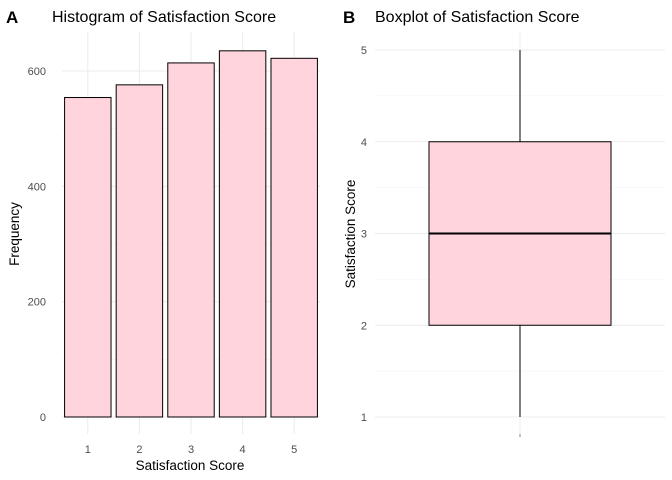  I want to click on boxplot-y-tick-label: 5, so click(364, 51).